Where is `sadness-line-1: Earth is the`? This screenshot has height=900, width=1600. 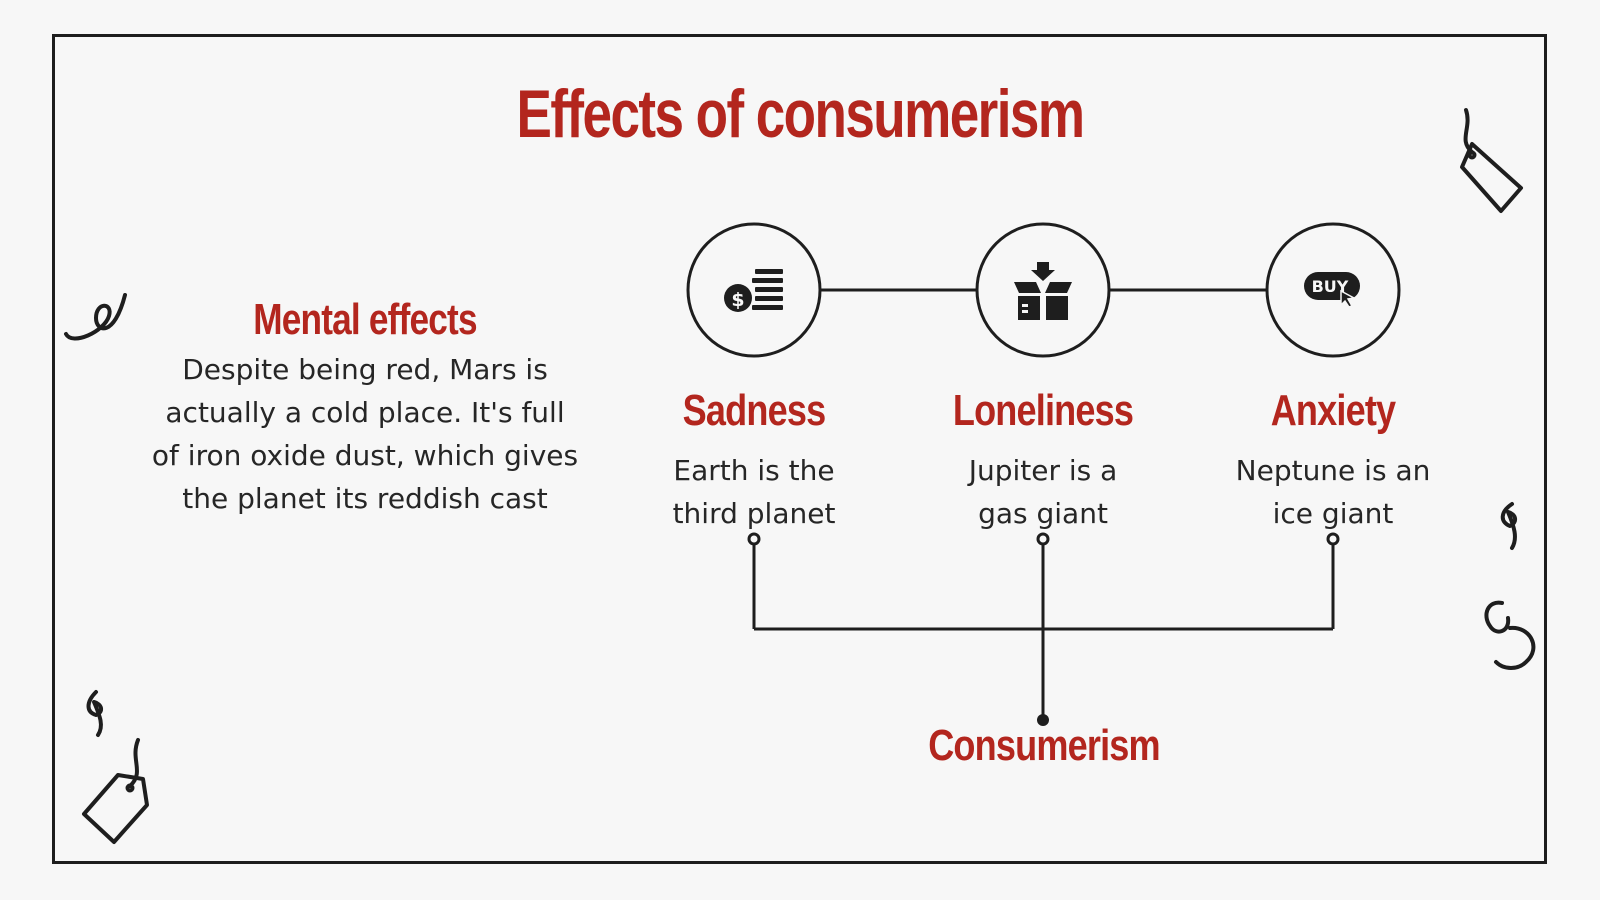 sadness-line-1: Earth is the is located at coordinates (754, 470).